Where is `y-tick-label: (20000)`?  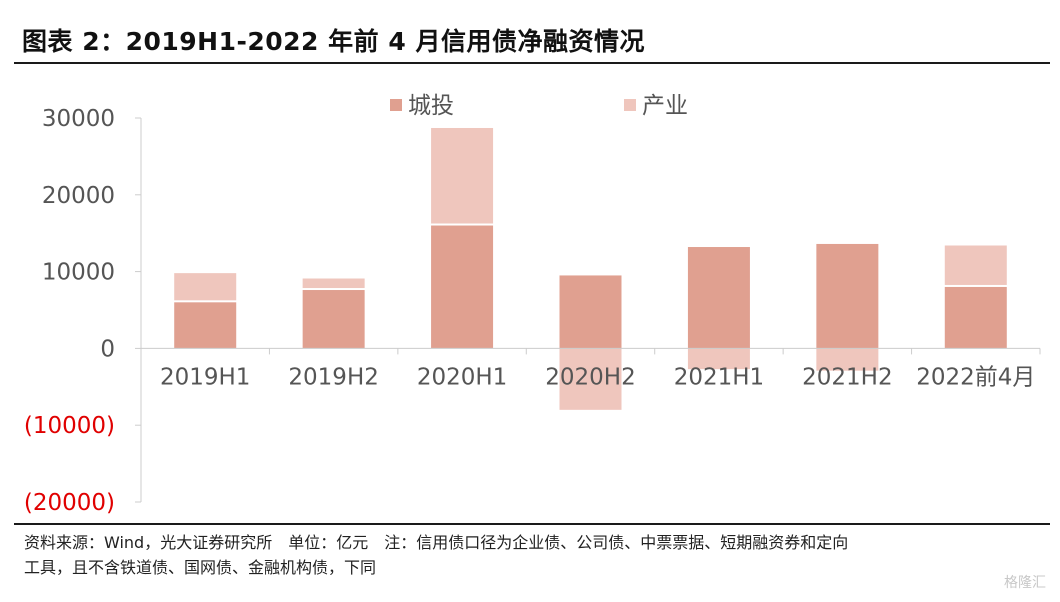 y-tick-label: (20000) is located at coordinates (69, 503).